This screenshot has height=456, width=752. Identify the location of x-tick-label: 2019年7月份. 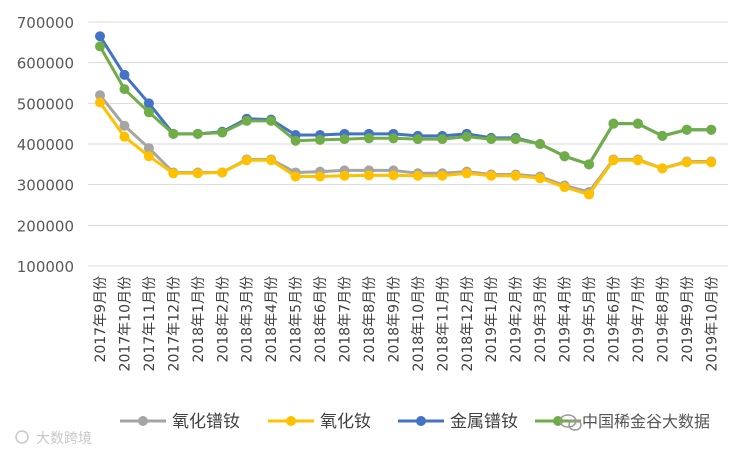
(639, 319).